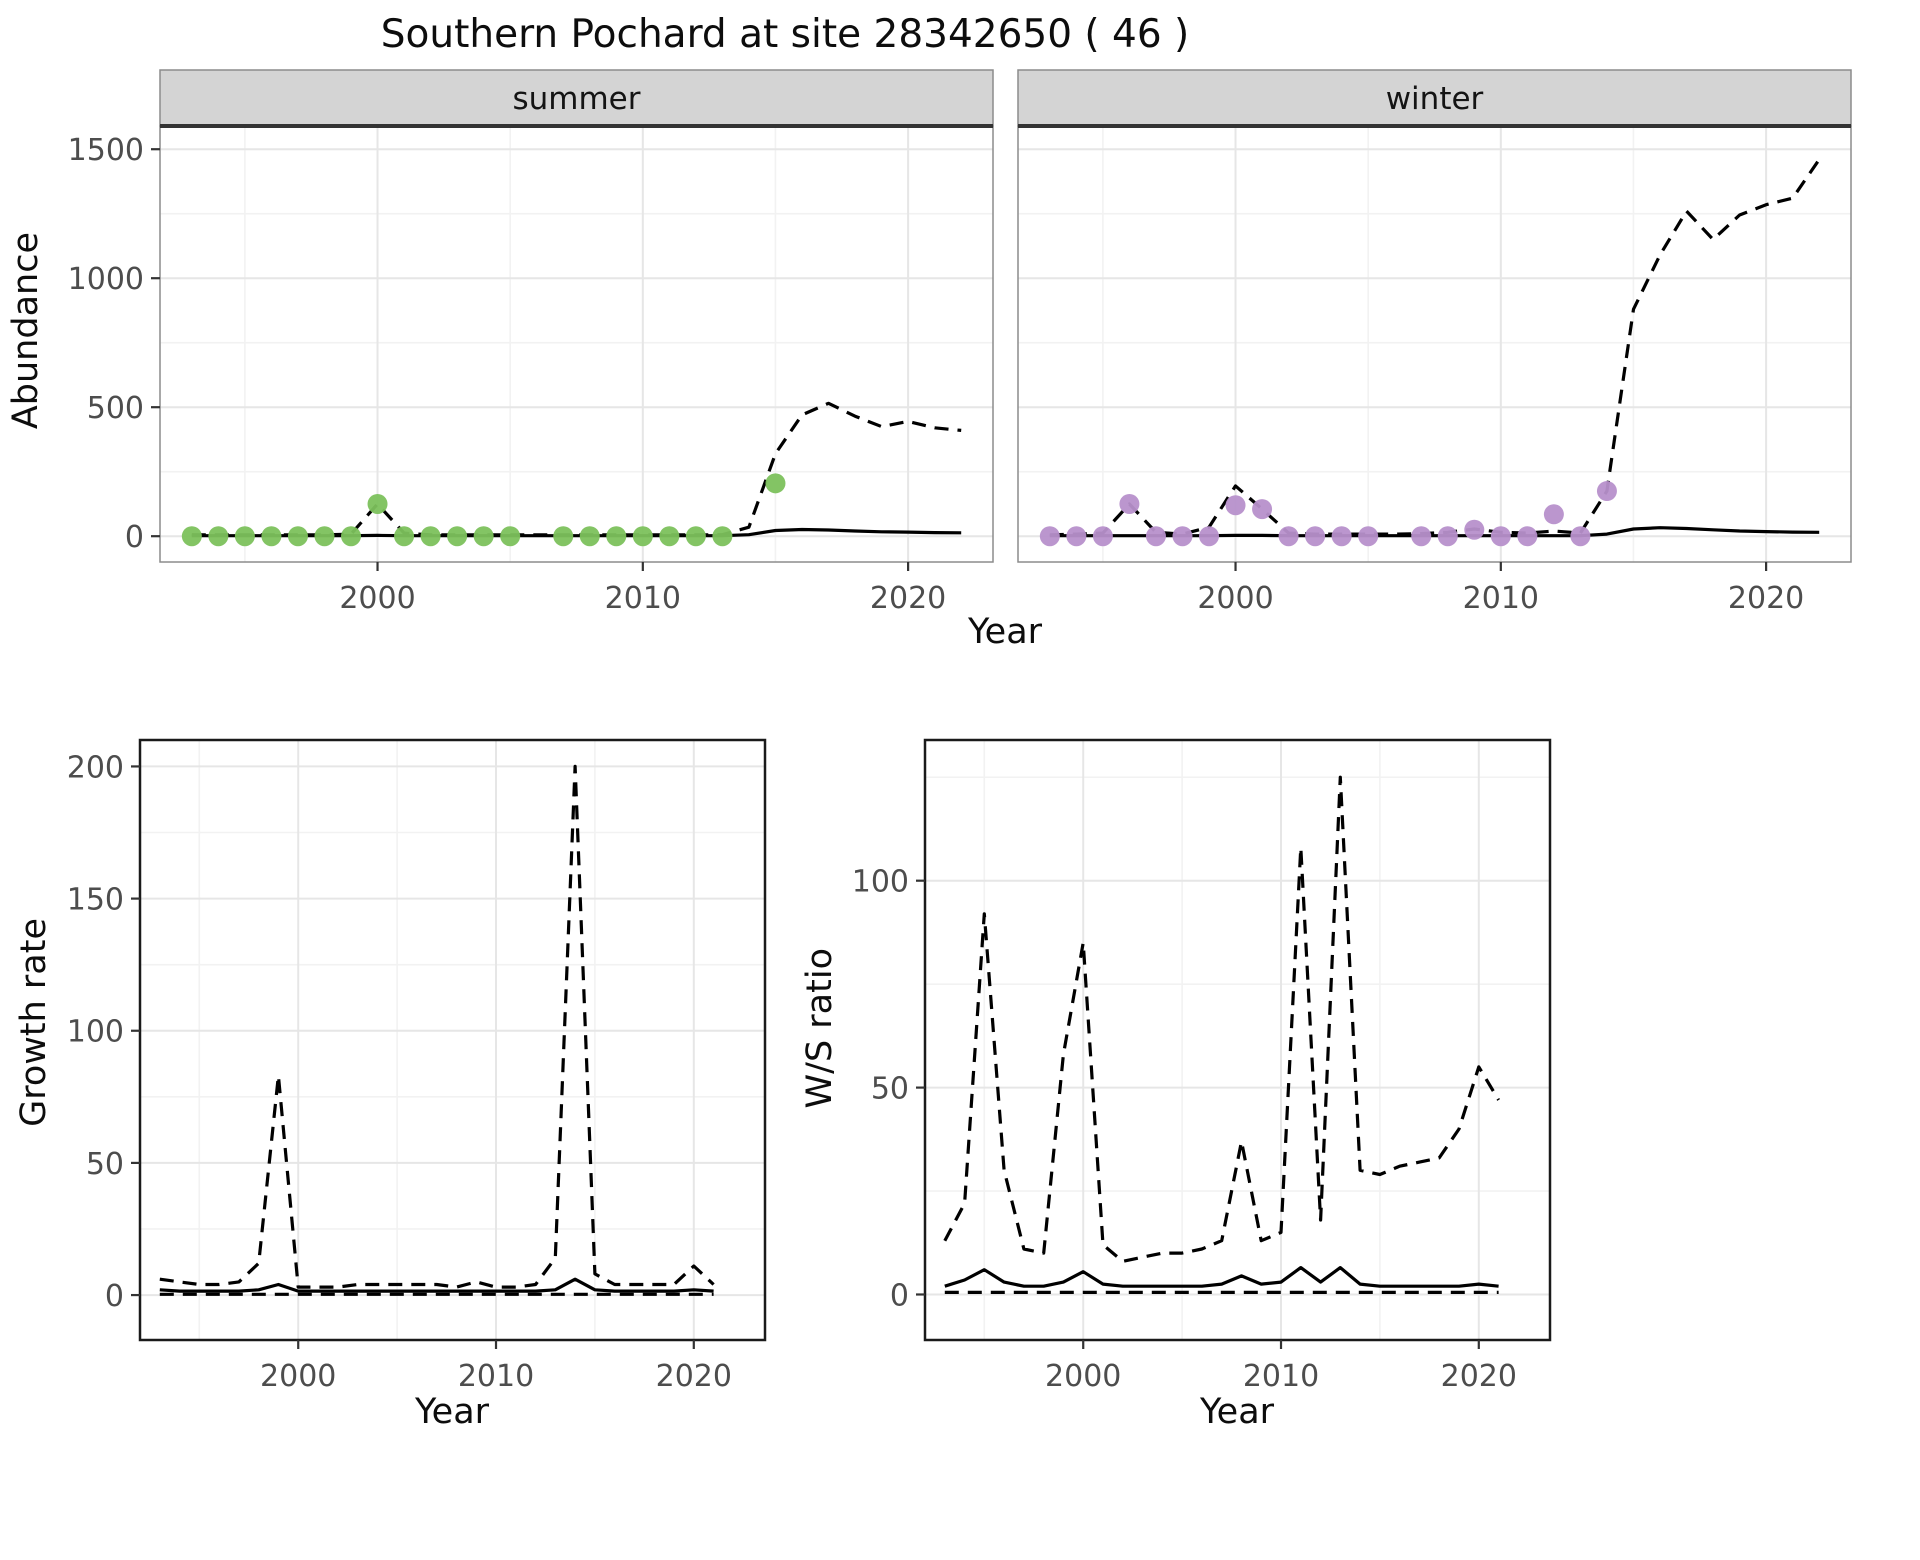 This screenshot has height=1560, width=1920. I want to click on ws-year-axis-title: Year, so click(1237, 1412).